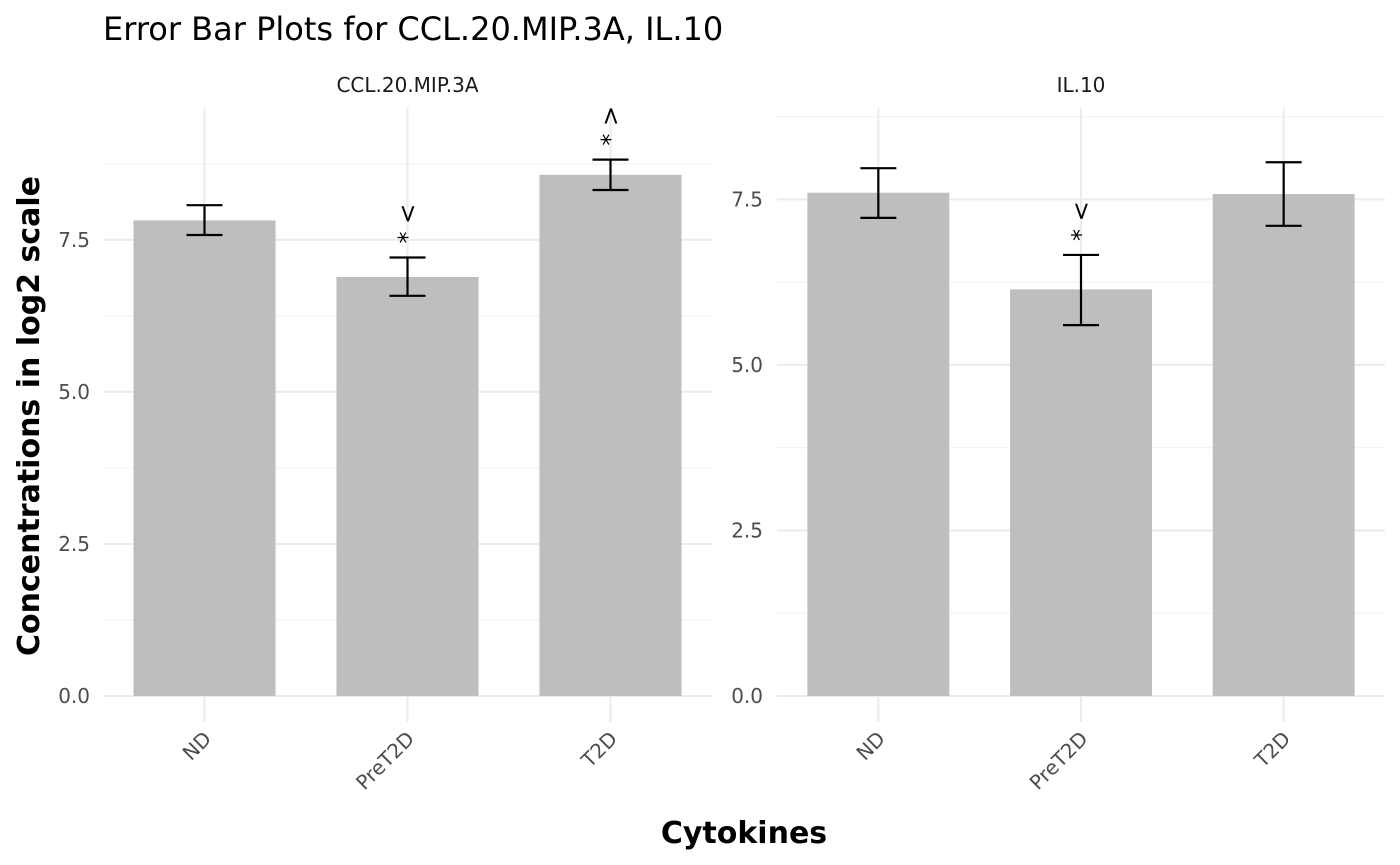 Image resolution: width=1400 pixels, height=865 pixels. I want to click on facet-strip-label: CCL.20.MIP.3A, so click(407, 85).